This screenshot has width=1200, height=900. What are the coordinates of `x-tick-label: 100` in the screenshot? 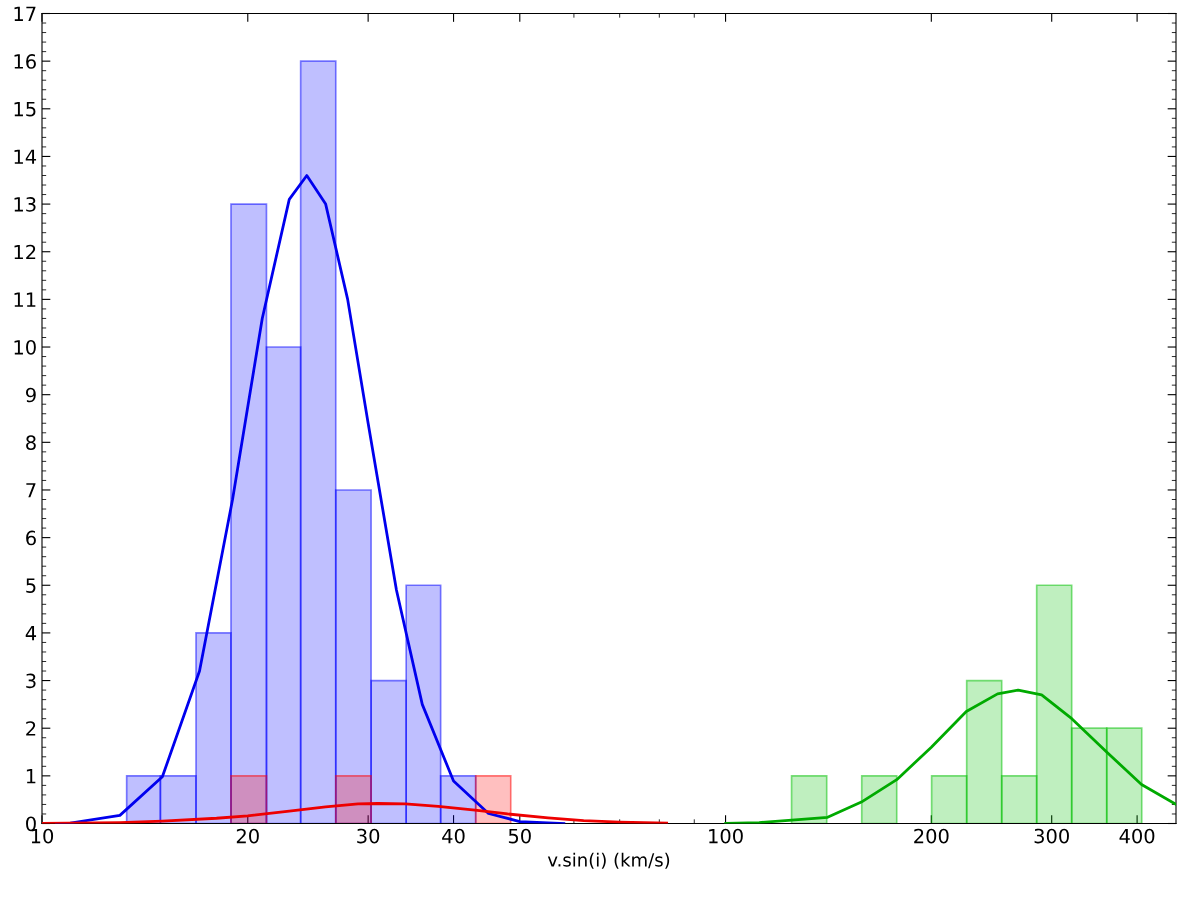 It's located at (726, 836).